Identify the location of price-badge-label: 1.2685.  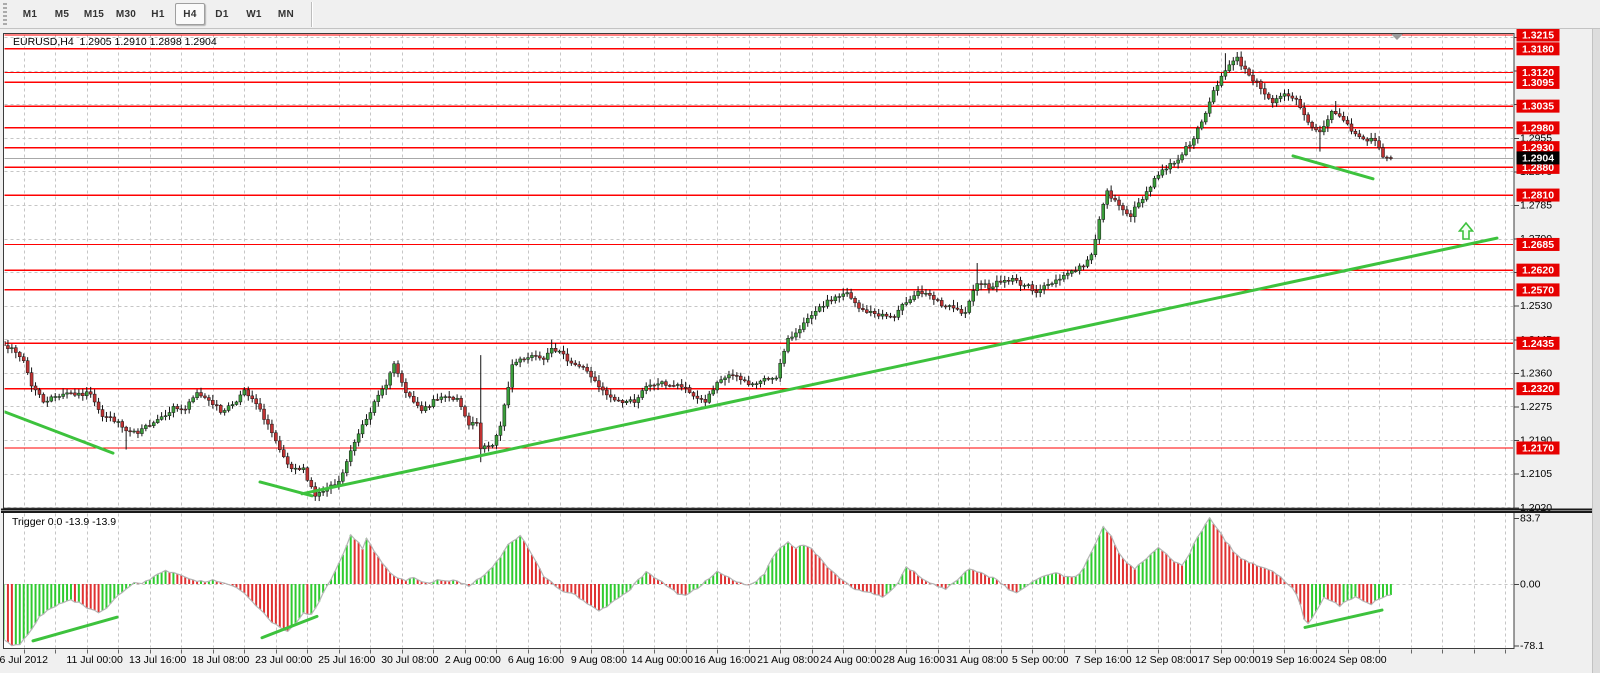
(1538, 245).